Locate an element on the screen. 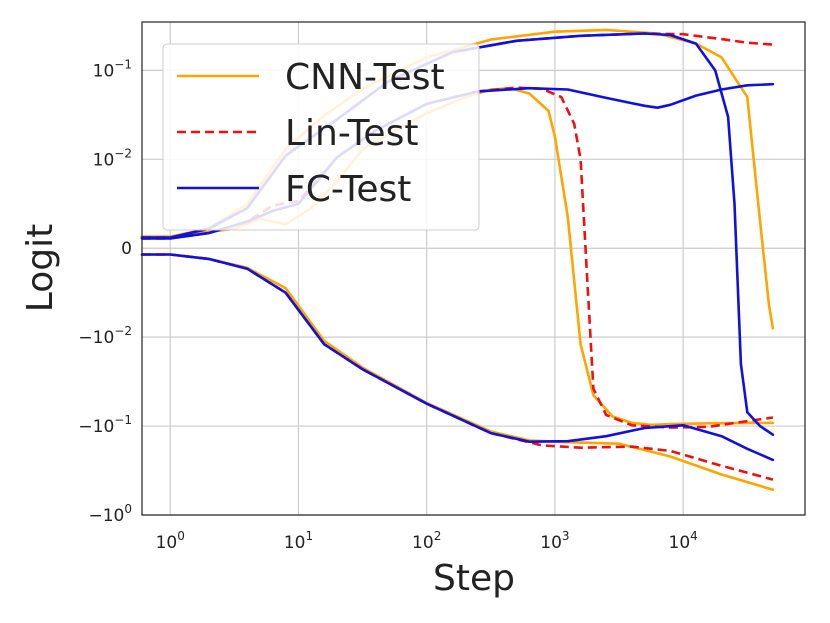 The image size is (830, 623). x-tick-exponent: 2 is located at coordinates (438, 536).